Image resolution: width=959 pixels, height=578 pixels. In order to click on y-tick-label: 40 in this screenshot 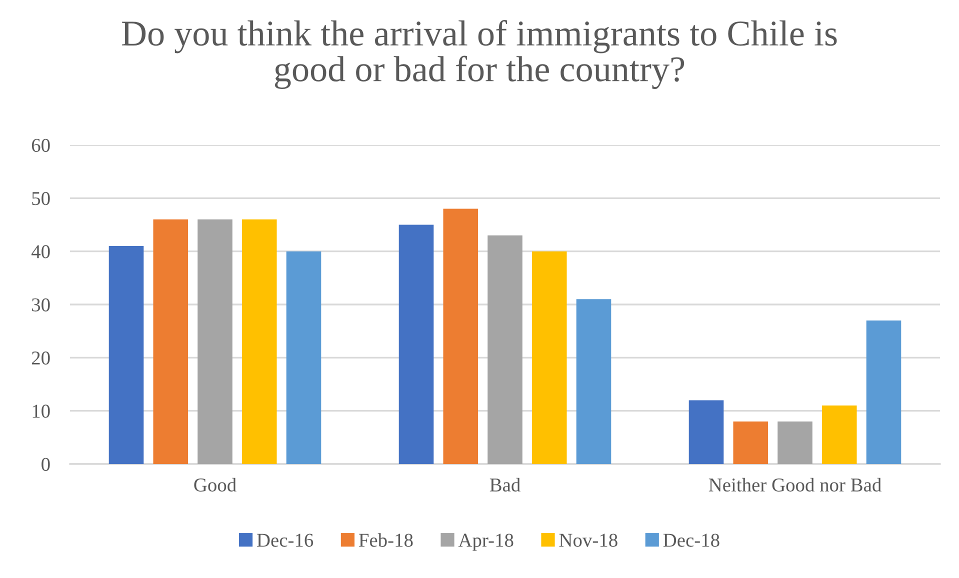, I will do `click(40, 251)`.